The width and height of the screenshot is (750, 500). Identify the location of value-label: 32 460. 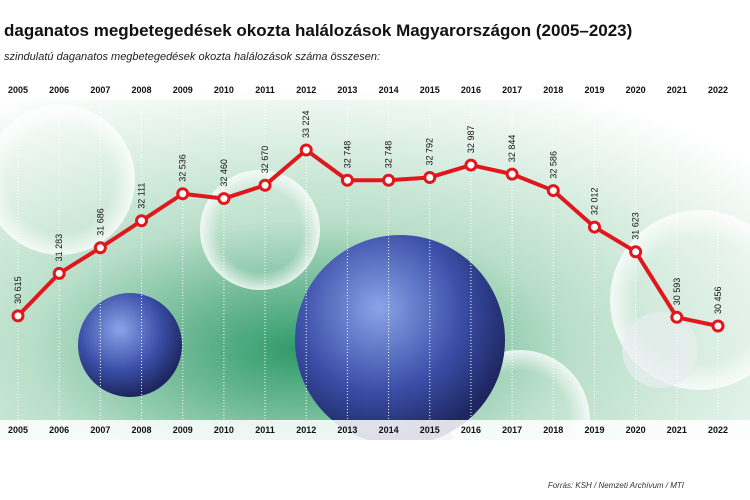
(224, 173).